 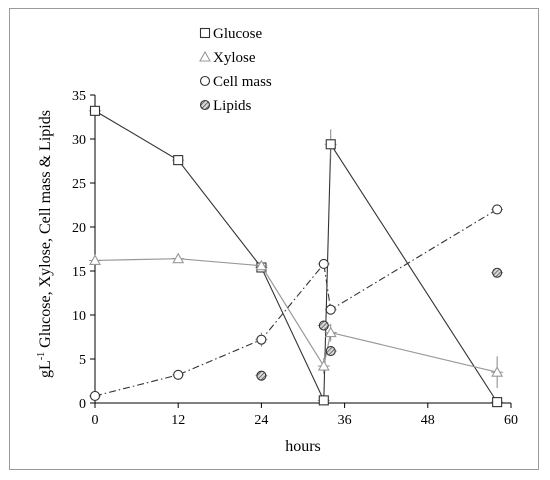 What do you see at coordinates (41, 356) in the screenshot?
I see `y-axis-label-sup: -1` at bounding box center [41, 356].